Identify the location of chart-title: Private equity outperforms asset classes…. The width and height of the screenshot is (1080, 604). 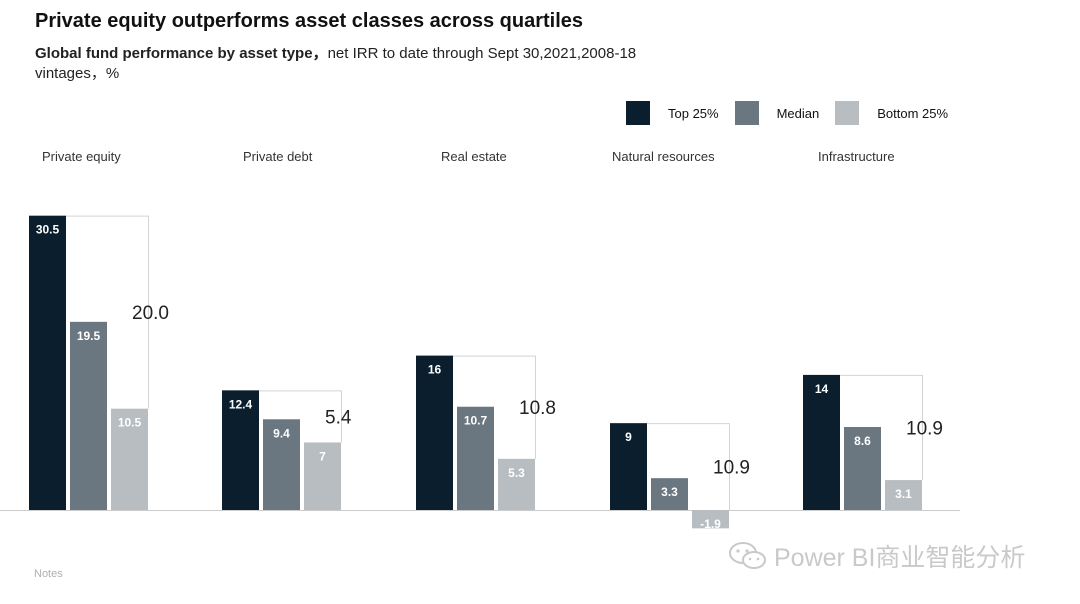
(309, 21).